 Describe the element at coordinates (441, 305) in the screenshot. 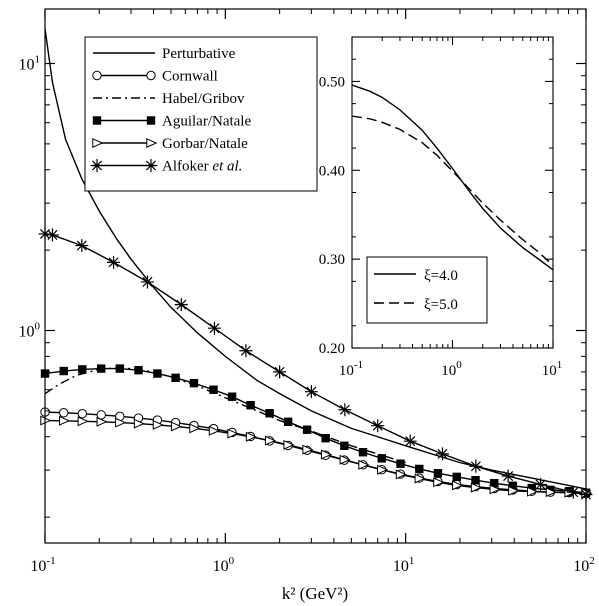

I see `inset-legend-label: ξ=5.0` at that location.